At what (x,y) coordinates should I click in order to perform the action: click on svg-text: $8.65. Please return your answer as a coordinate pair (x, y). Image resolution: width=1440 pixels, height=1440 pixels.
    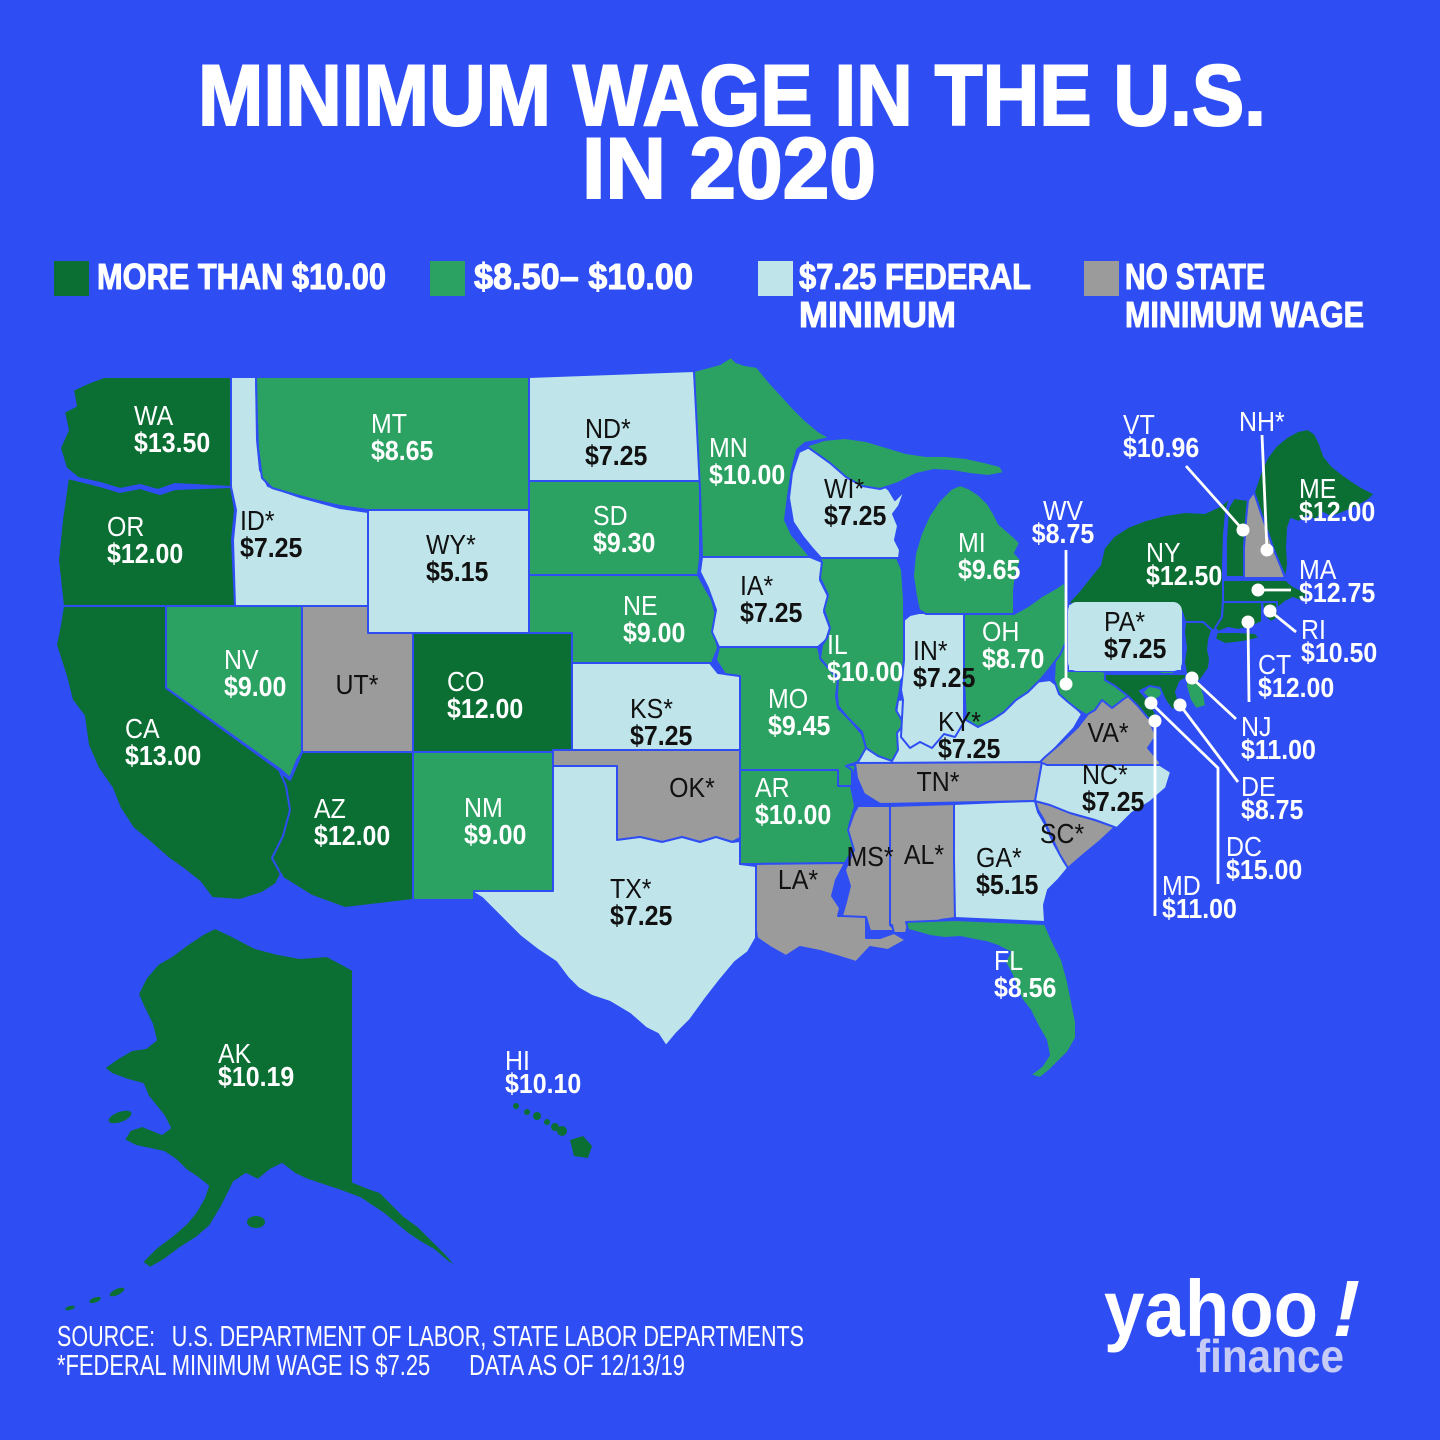
    Looking at the image, I should click on (402, 450).